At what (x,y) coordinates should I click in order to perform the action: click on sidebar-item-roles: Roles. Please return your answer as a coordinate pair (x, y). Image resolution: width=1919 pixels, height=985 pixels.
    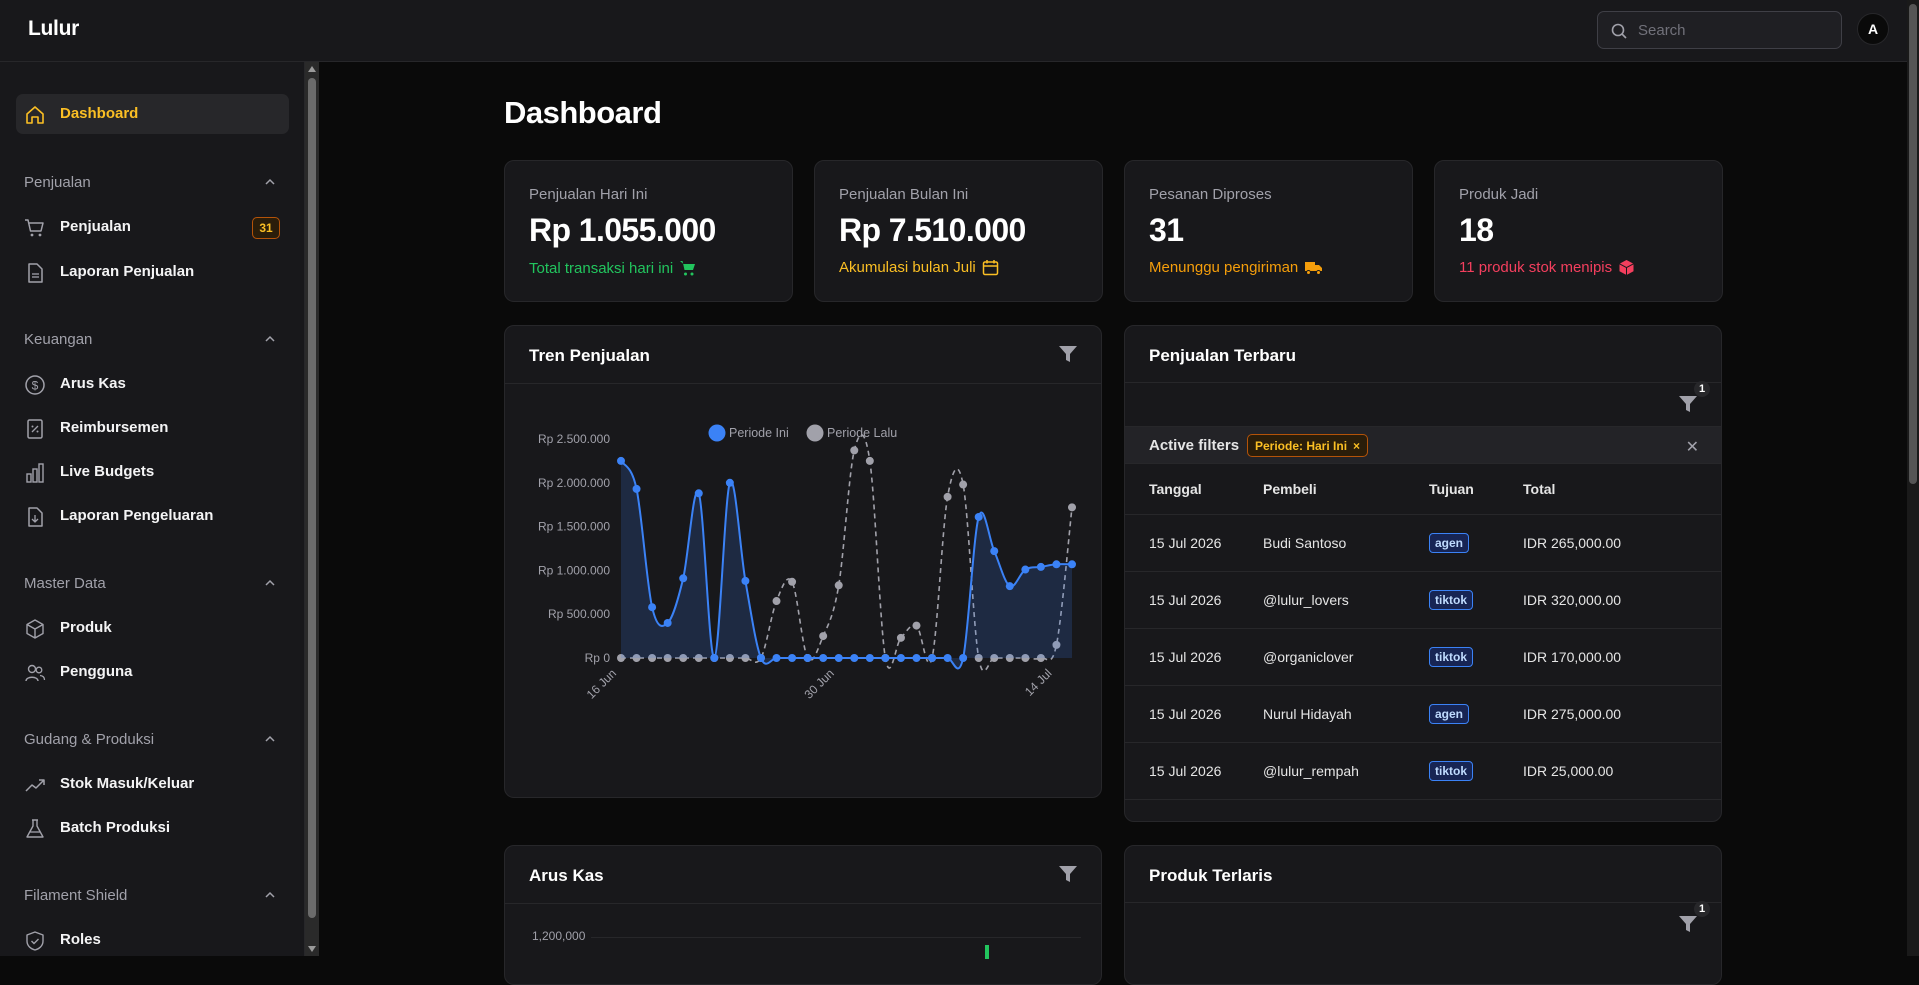
    Looking at the image, I should click on (152, 938).